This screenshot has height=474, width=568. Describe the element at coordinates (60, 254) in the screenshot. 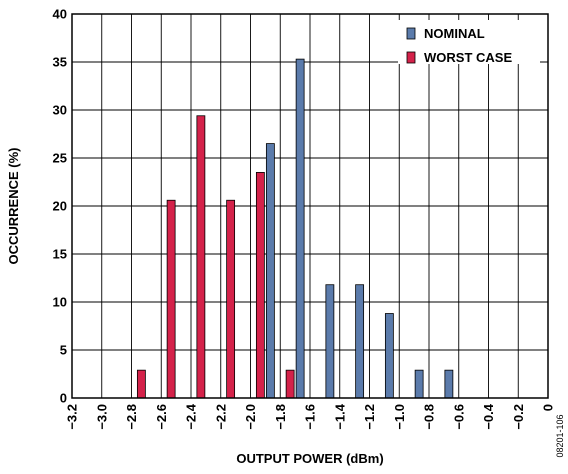

I see `y-tick-label: 15` at that location.